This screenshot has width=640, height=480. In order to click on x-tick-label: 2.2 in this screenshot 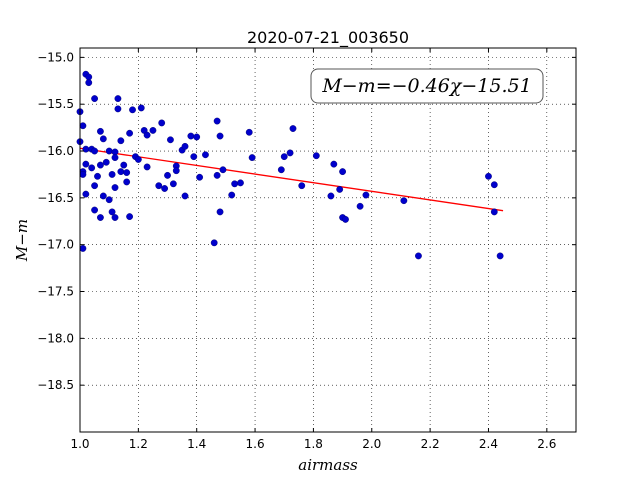, I will do `click(430, 444)`.